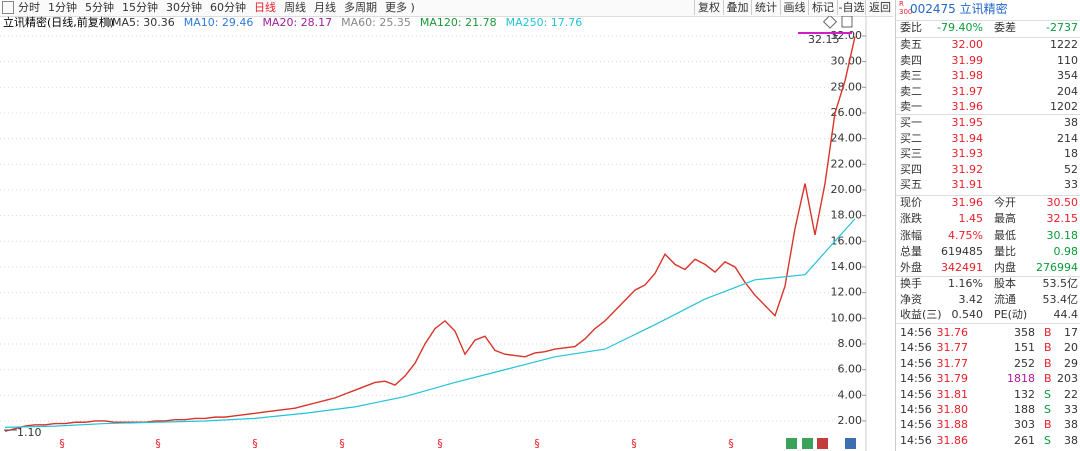 The height and width of the screenshot is (451, 1080). I want to click on ma-legend: MA120: 21.78, so click(458, 22).